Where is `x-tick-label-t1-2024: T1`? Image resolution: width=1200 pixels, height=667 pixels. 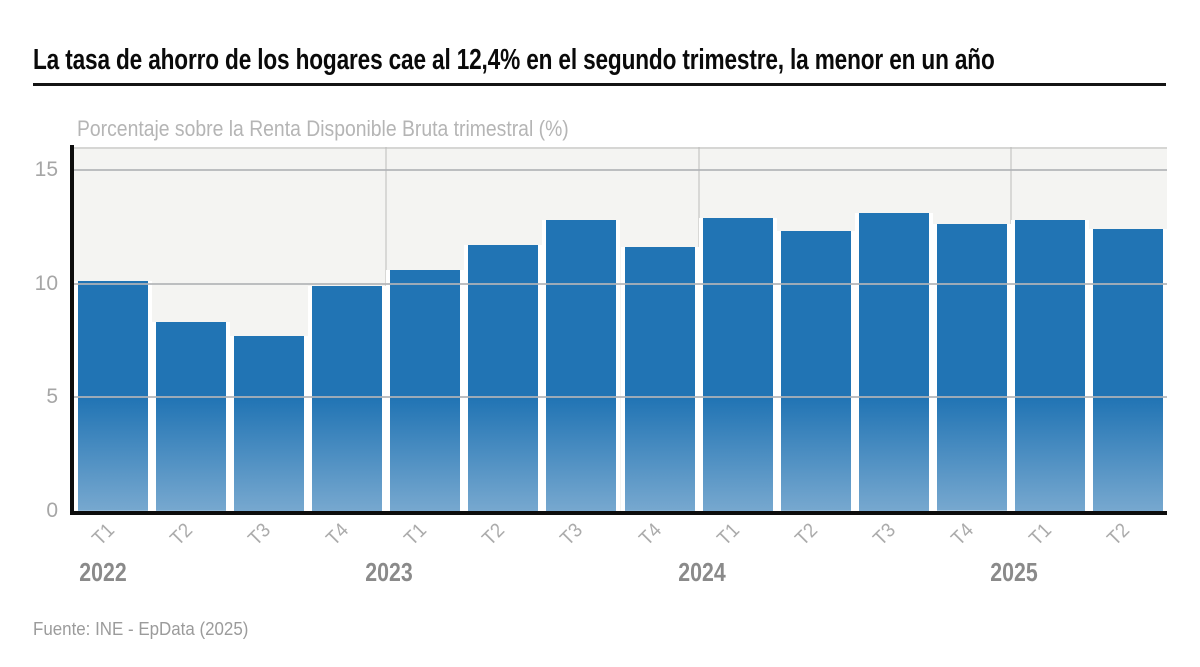 x-tick-label-t1-2024: T1 is located at coordinates (728, 535).